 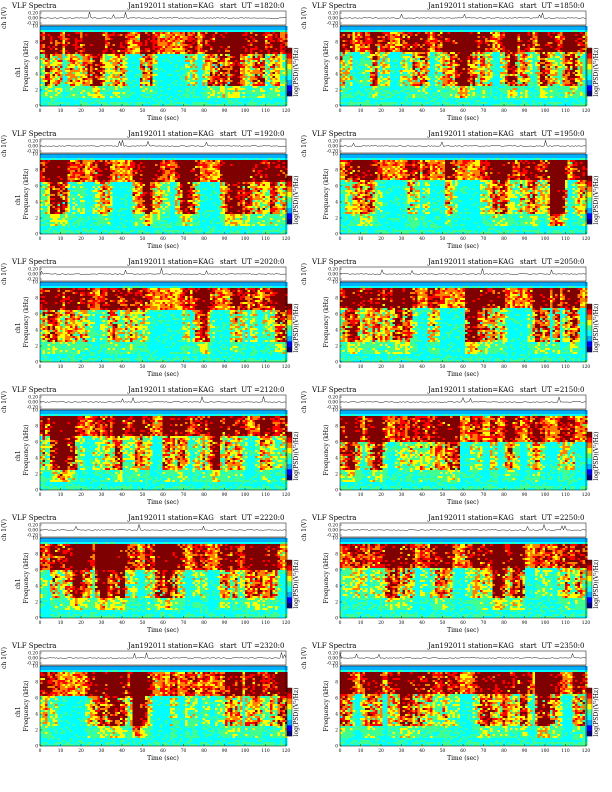 What do you see at coordinates (289, 51) in the screenshot?
I see `colorbar-swatch` at bounding box center [289, 51].